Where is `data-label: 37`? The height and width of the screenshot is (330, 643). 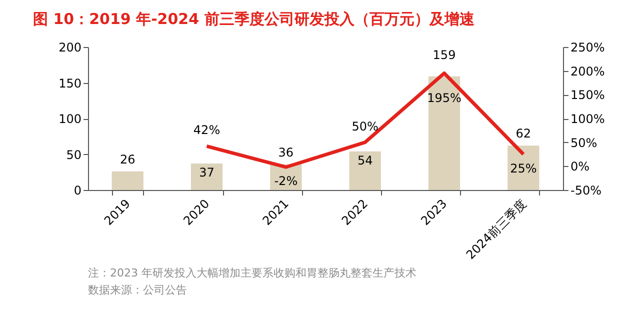 data-label: 37 is located at coordinates (206, 173).